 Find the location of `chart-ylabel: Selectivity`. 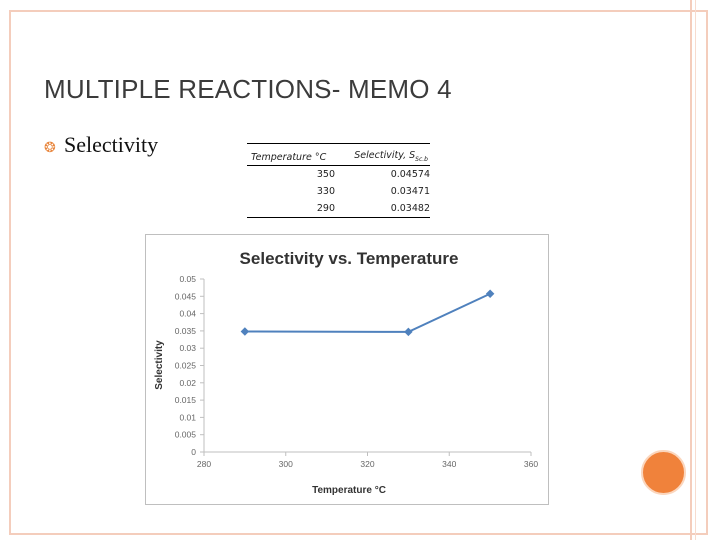

chart-ylabel: Selectivity is located at coordinates (159, 365).